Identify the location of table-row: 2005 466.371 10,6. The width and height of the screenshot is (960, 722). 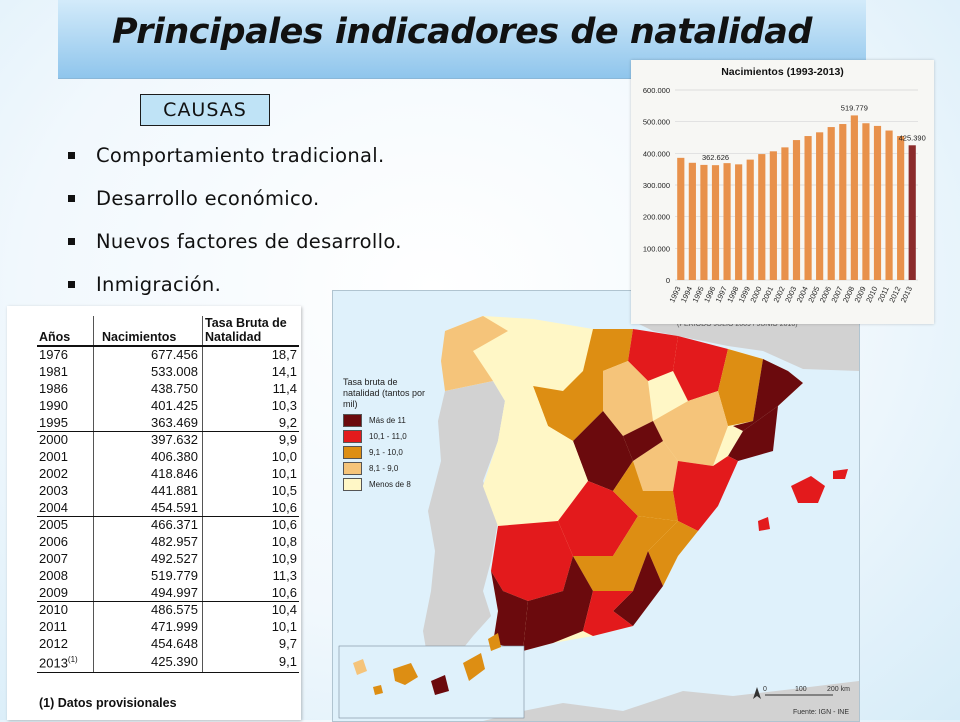
(168, 525).